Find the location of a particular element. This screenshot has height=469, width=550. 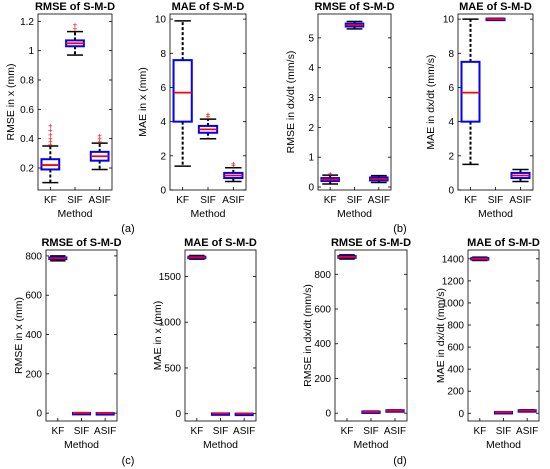

panel-label-c: (c) is located at coordinates (128, 461).